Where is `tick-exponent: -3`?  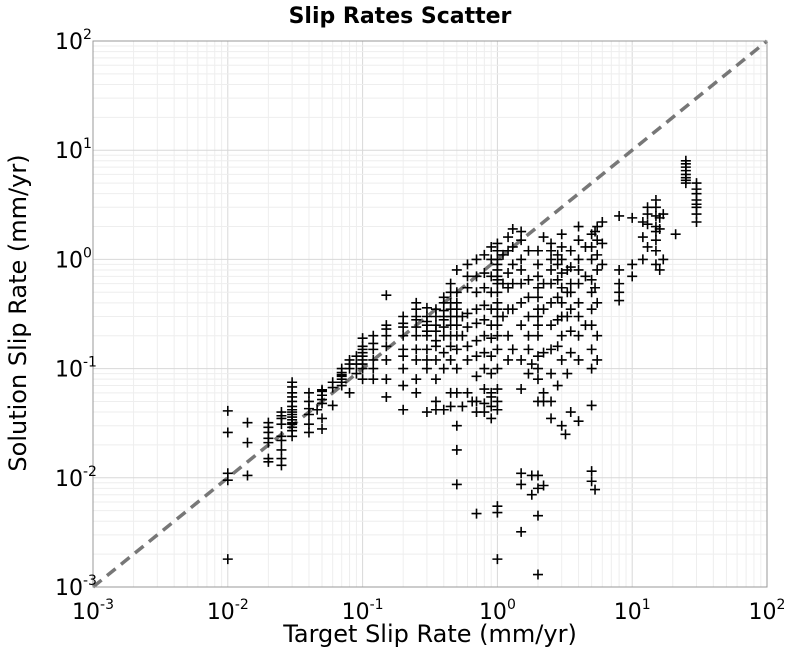
tick-exponent: -3 is located at coordinates (90, 581).